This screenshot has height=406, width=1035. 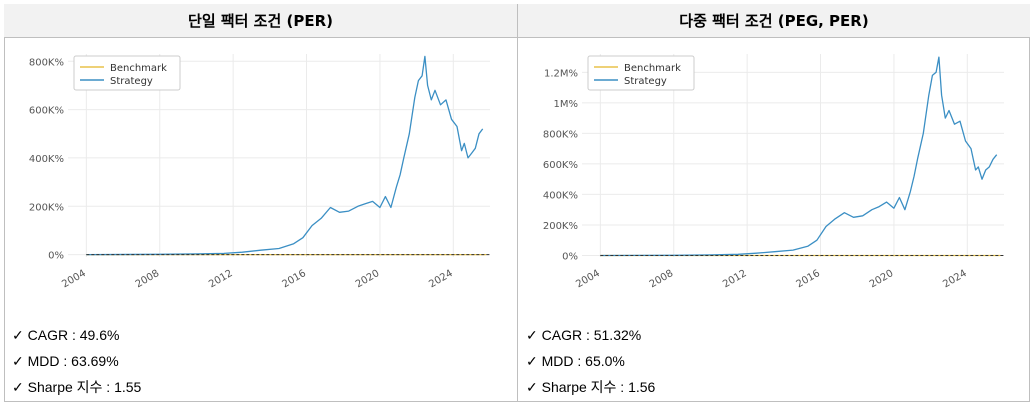 What do you see at coordinates (575, 361) in the screenshot?
I see `metric-mdd: ✓ MDD : 65.0%` at bounding box center [575, 361].